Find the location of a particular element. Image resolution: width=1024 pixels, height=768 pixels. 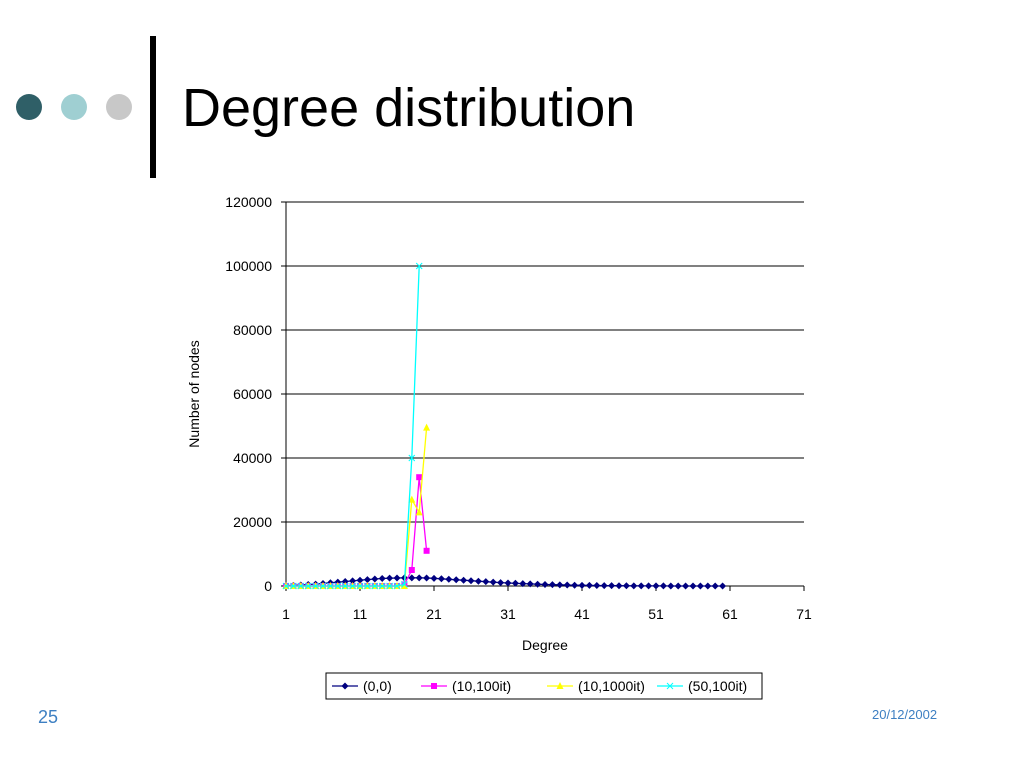

legend-entry: (10,1000it) is located at coordinates (596, 686).